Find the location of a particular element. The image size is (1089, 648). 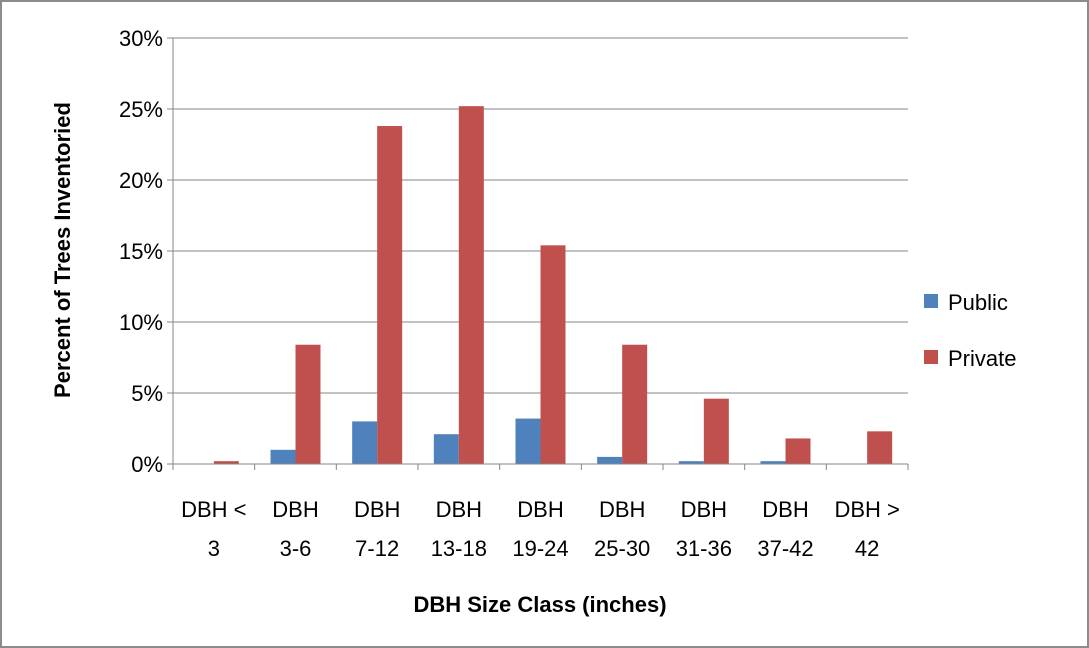

x-tick-label: 3 is located at coordinates (214, 548).